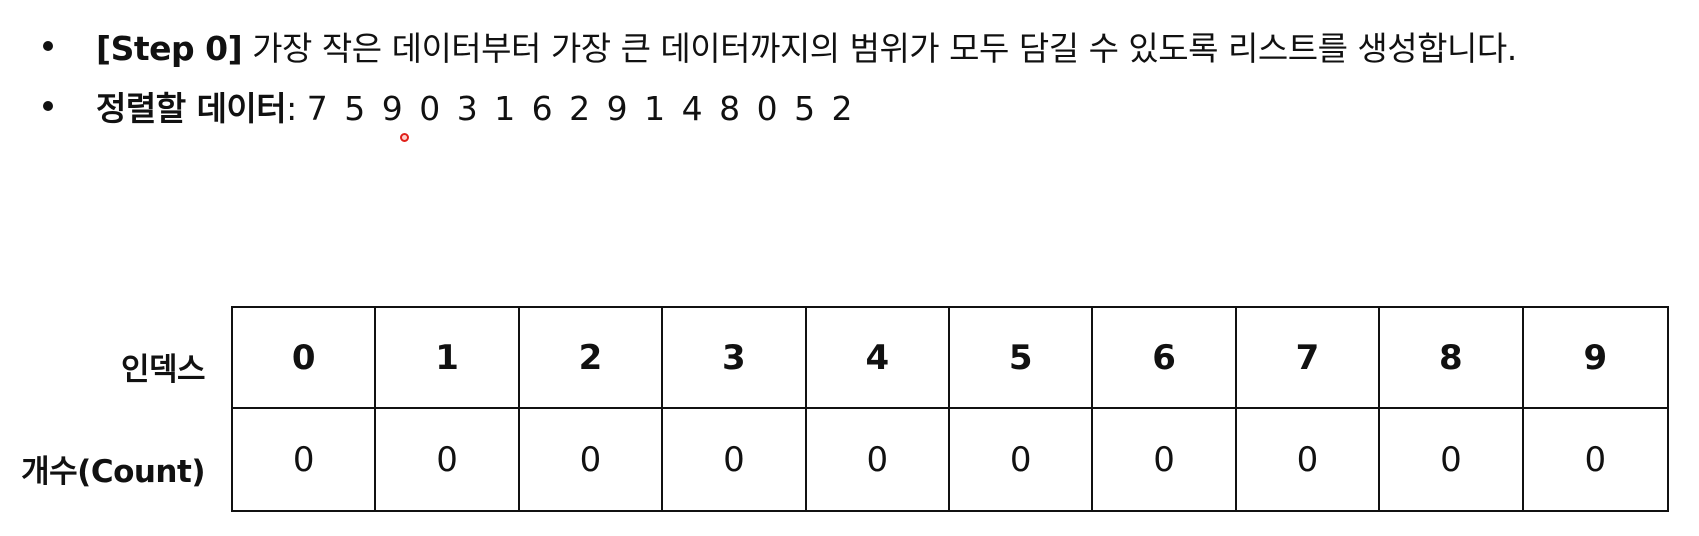  What do you see at coordinates (404, 137) in the screenshot?
I see `mouse-cursor-indicator` at bounding box center [404, 137].